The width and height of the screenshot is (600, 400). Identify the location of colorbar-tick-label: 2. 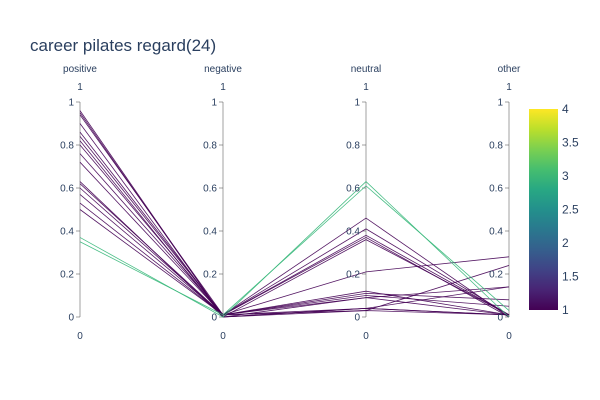
(565, 243).